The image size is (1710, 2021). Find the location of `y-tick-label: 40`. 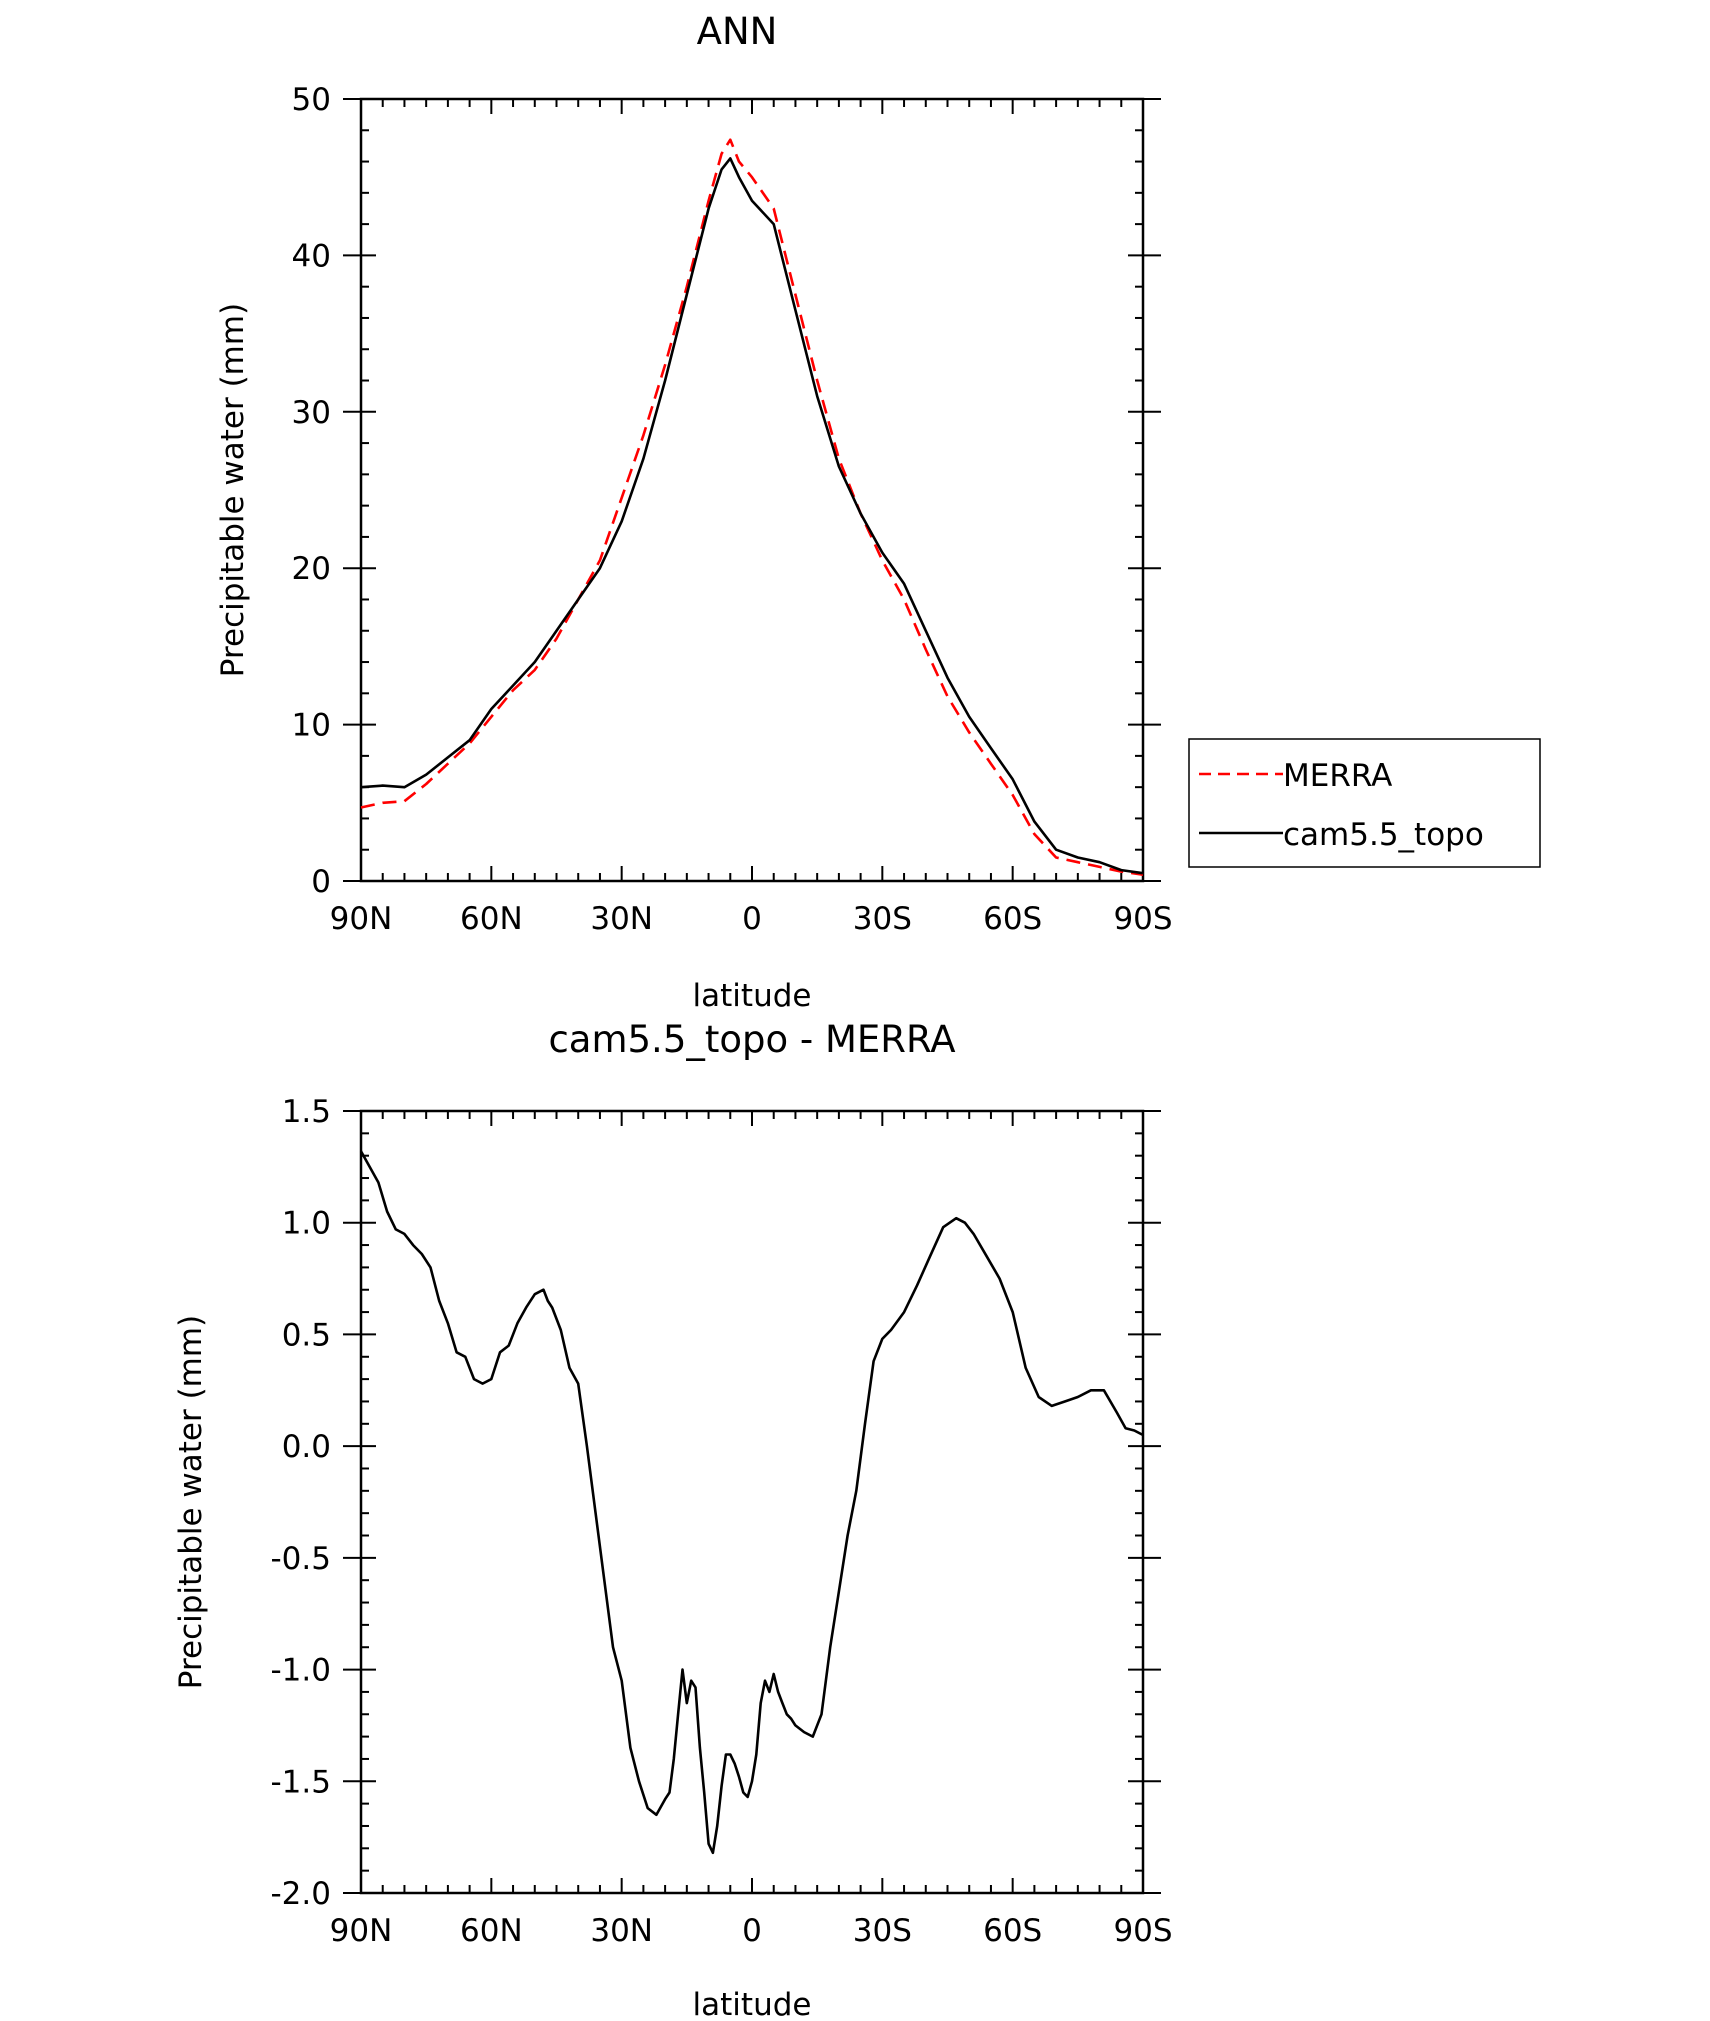

y-tick-label: 40 is located at coordinates (311, 256).